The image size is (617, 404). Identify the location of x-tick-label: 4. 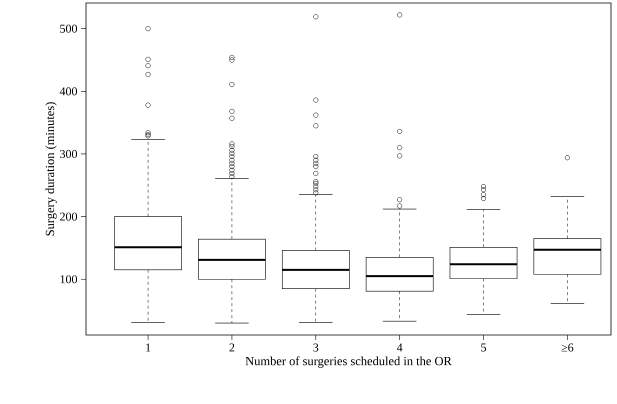
(399, 348).